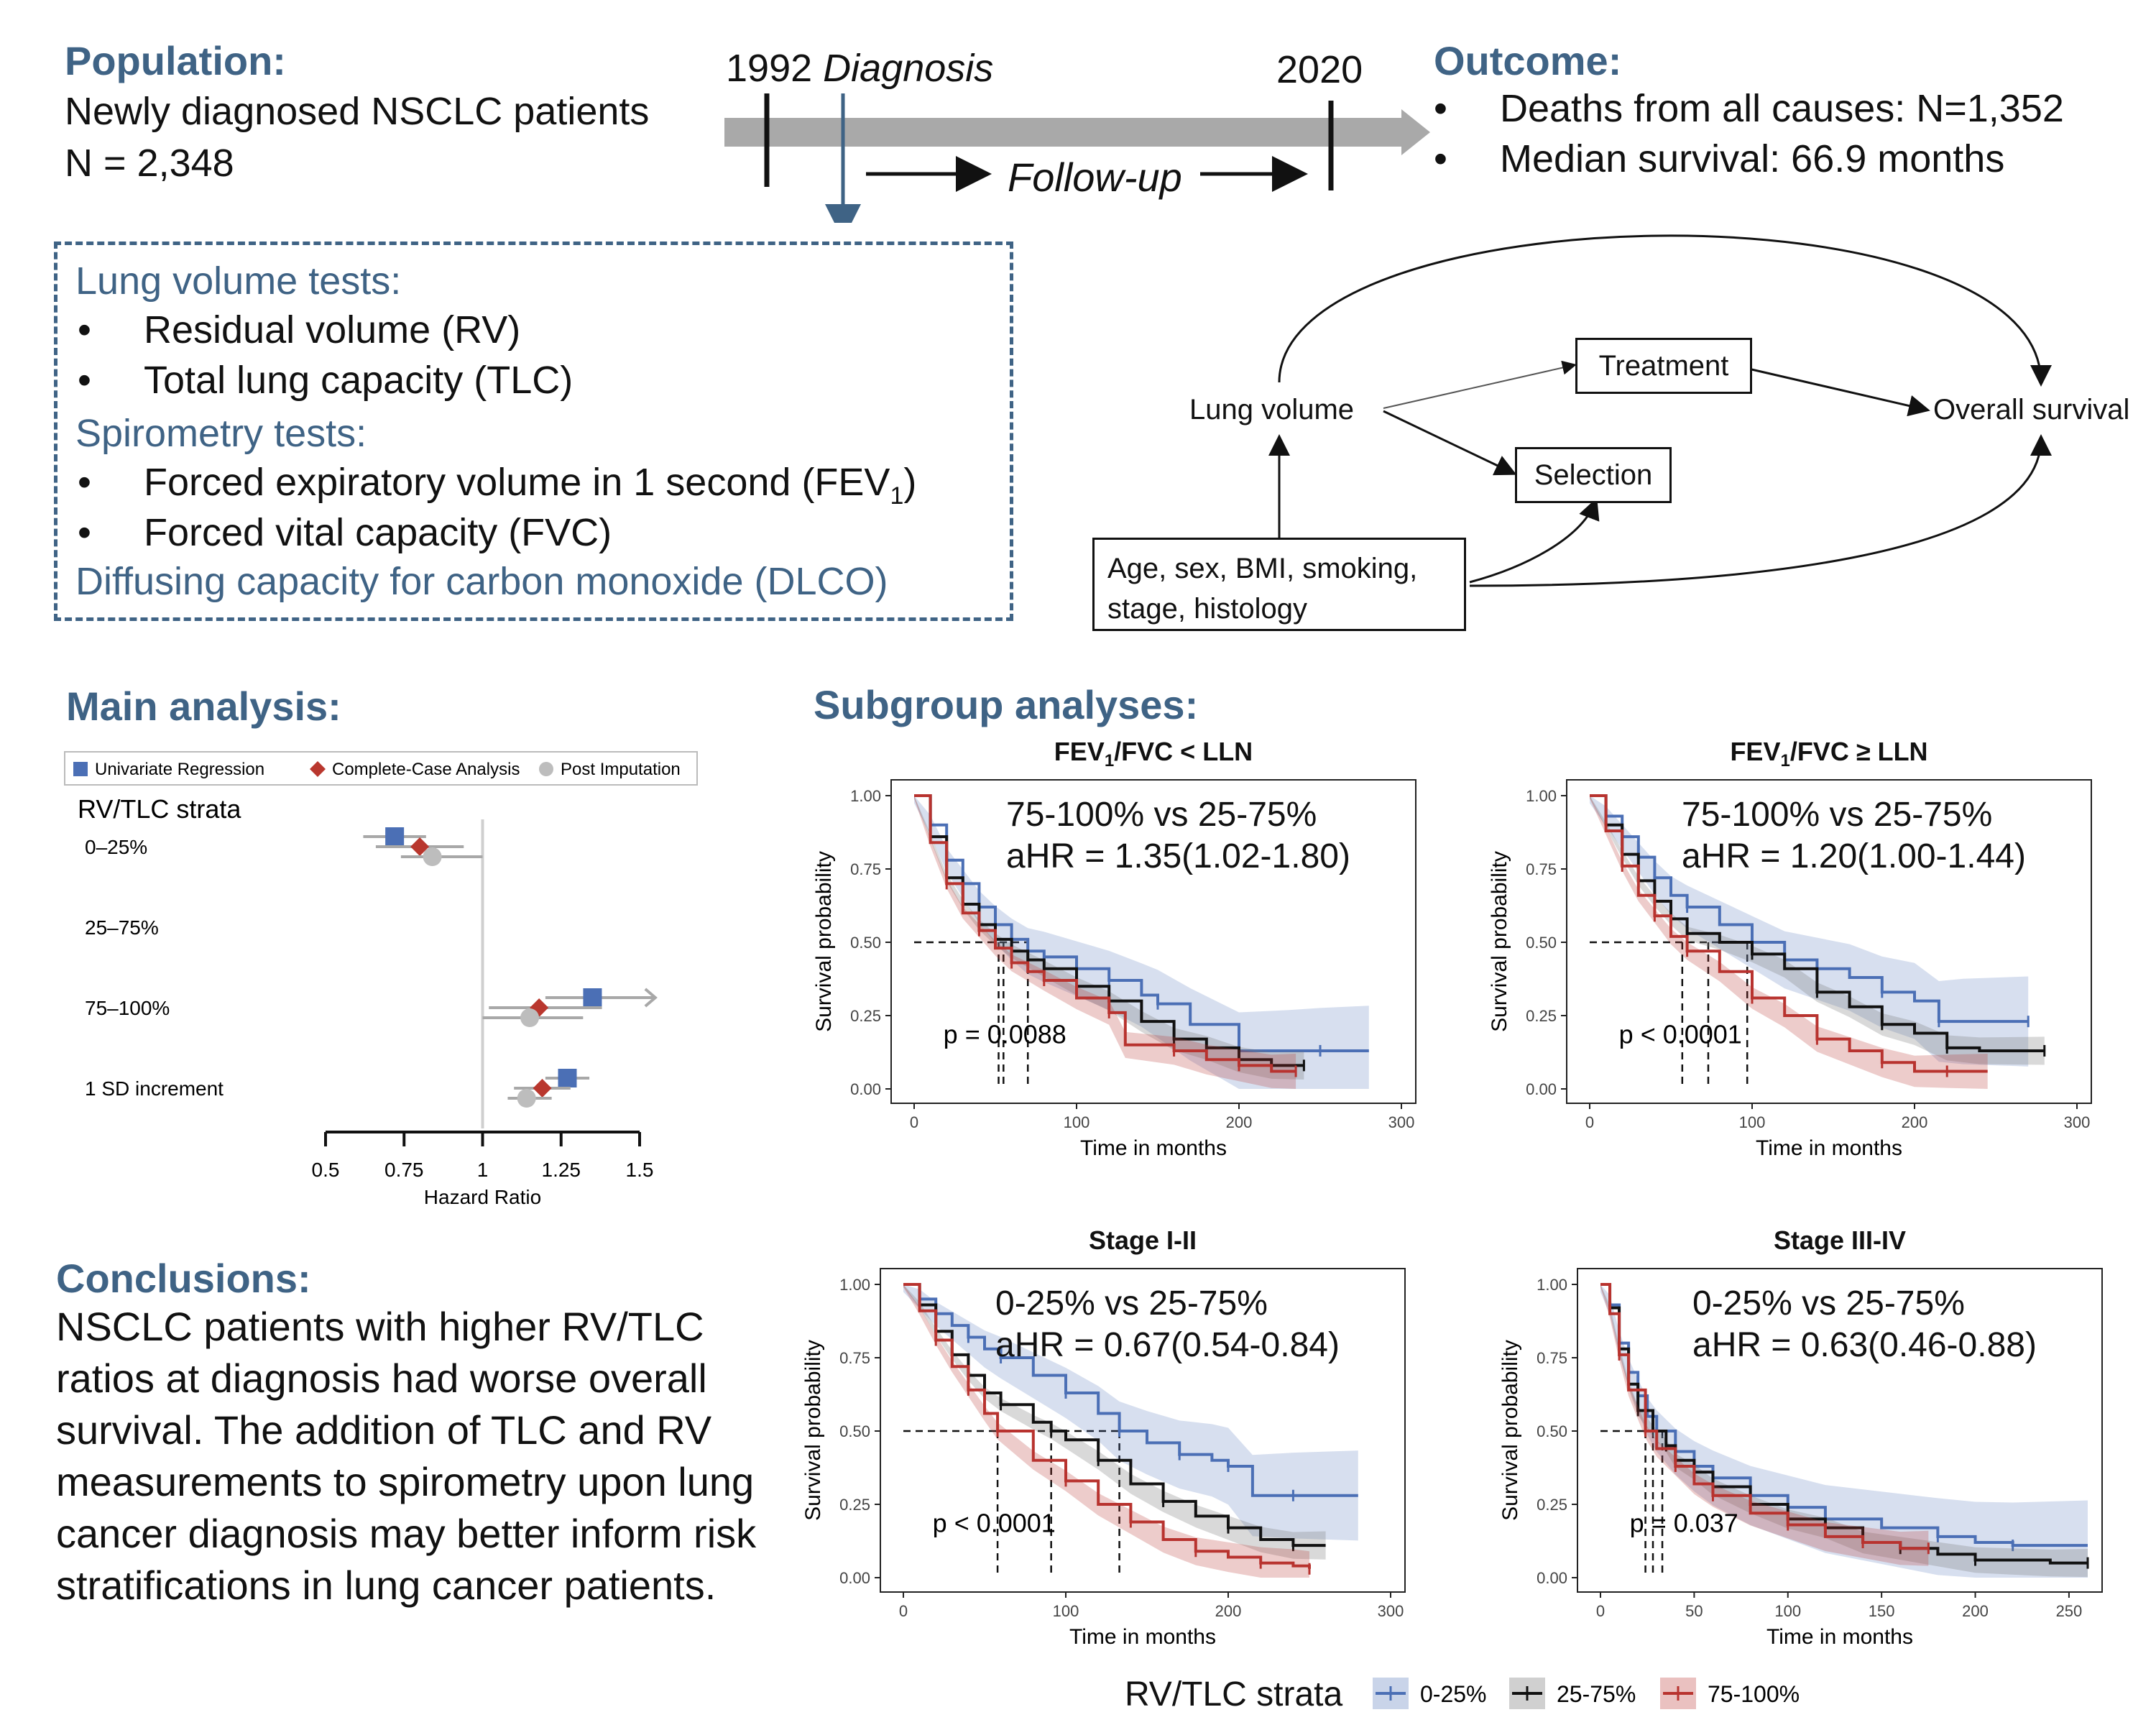 The image size is (2156, 1725). Describe the element at coordinates (221, 433) in the screenshot. I see `spirometry-heading: Spirometry tests:` at that location.